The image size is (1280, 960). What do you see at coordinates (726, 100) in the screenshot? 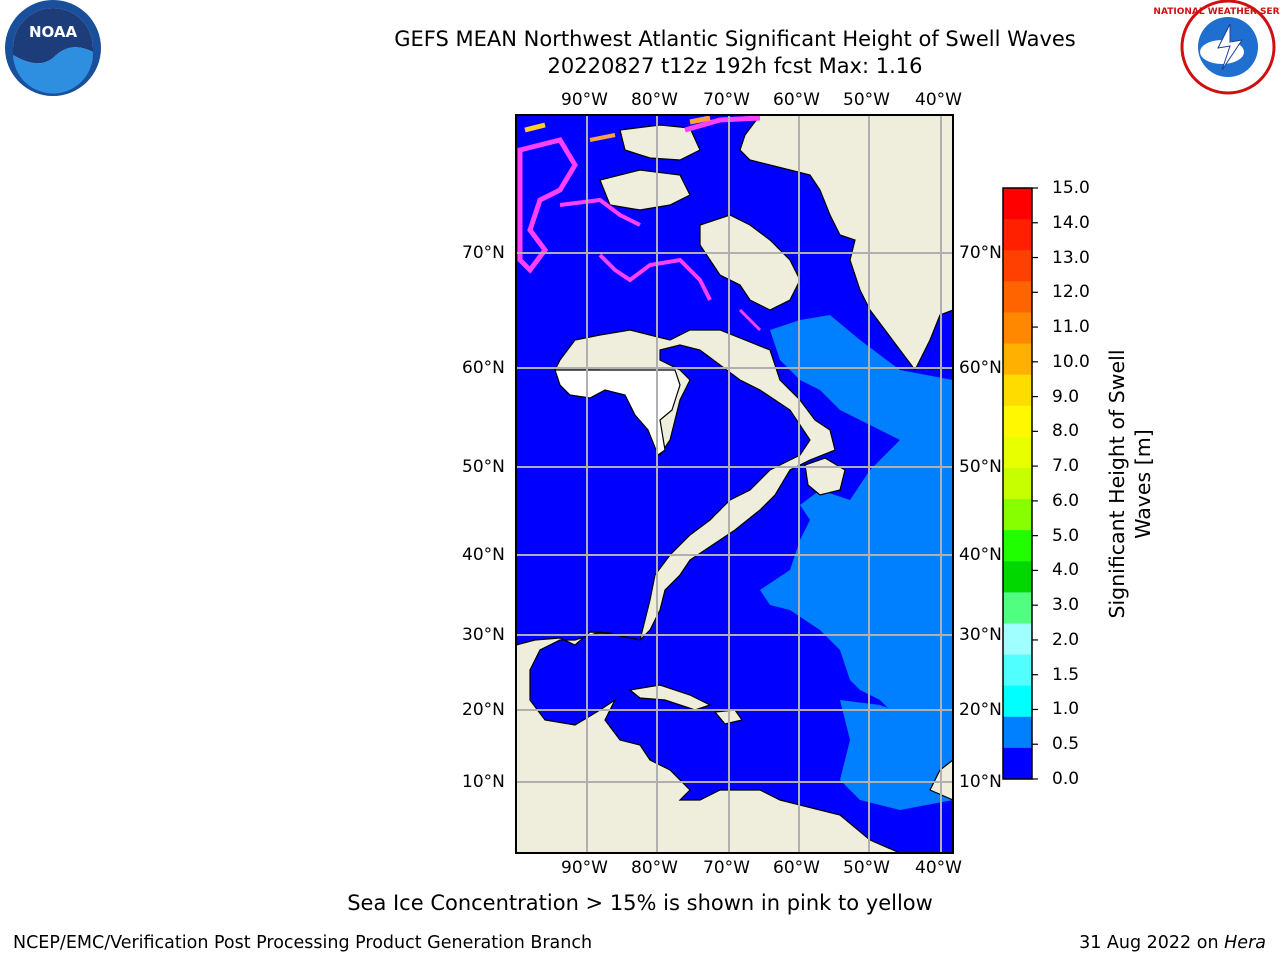
I see `lon-label-top-70w: 70°W` at bounding box center [726, 100].